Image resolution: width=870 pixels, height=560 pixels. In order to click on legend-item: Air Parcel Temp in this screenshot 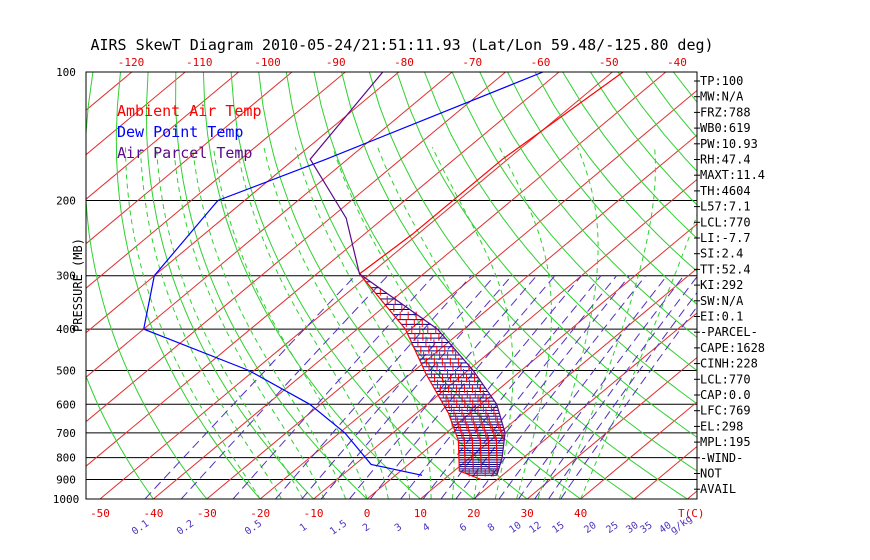, I will do `click(184, 153)`.